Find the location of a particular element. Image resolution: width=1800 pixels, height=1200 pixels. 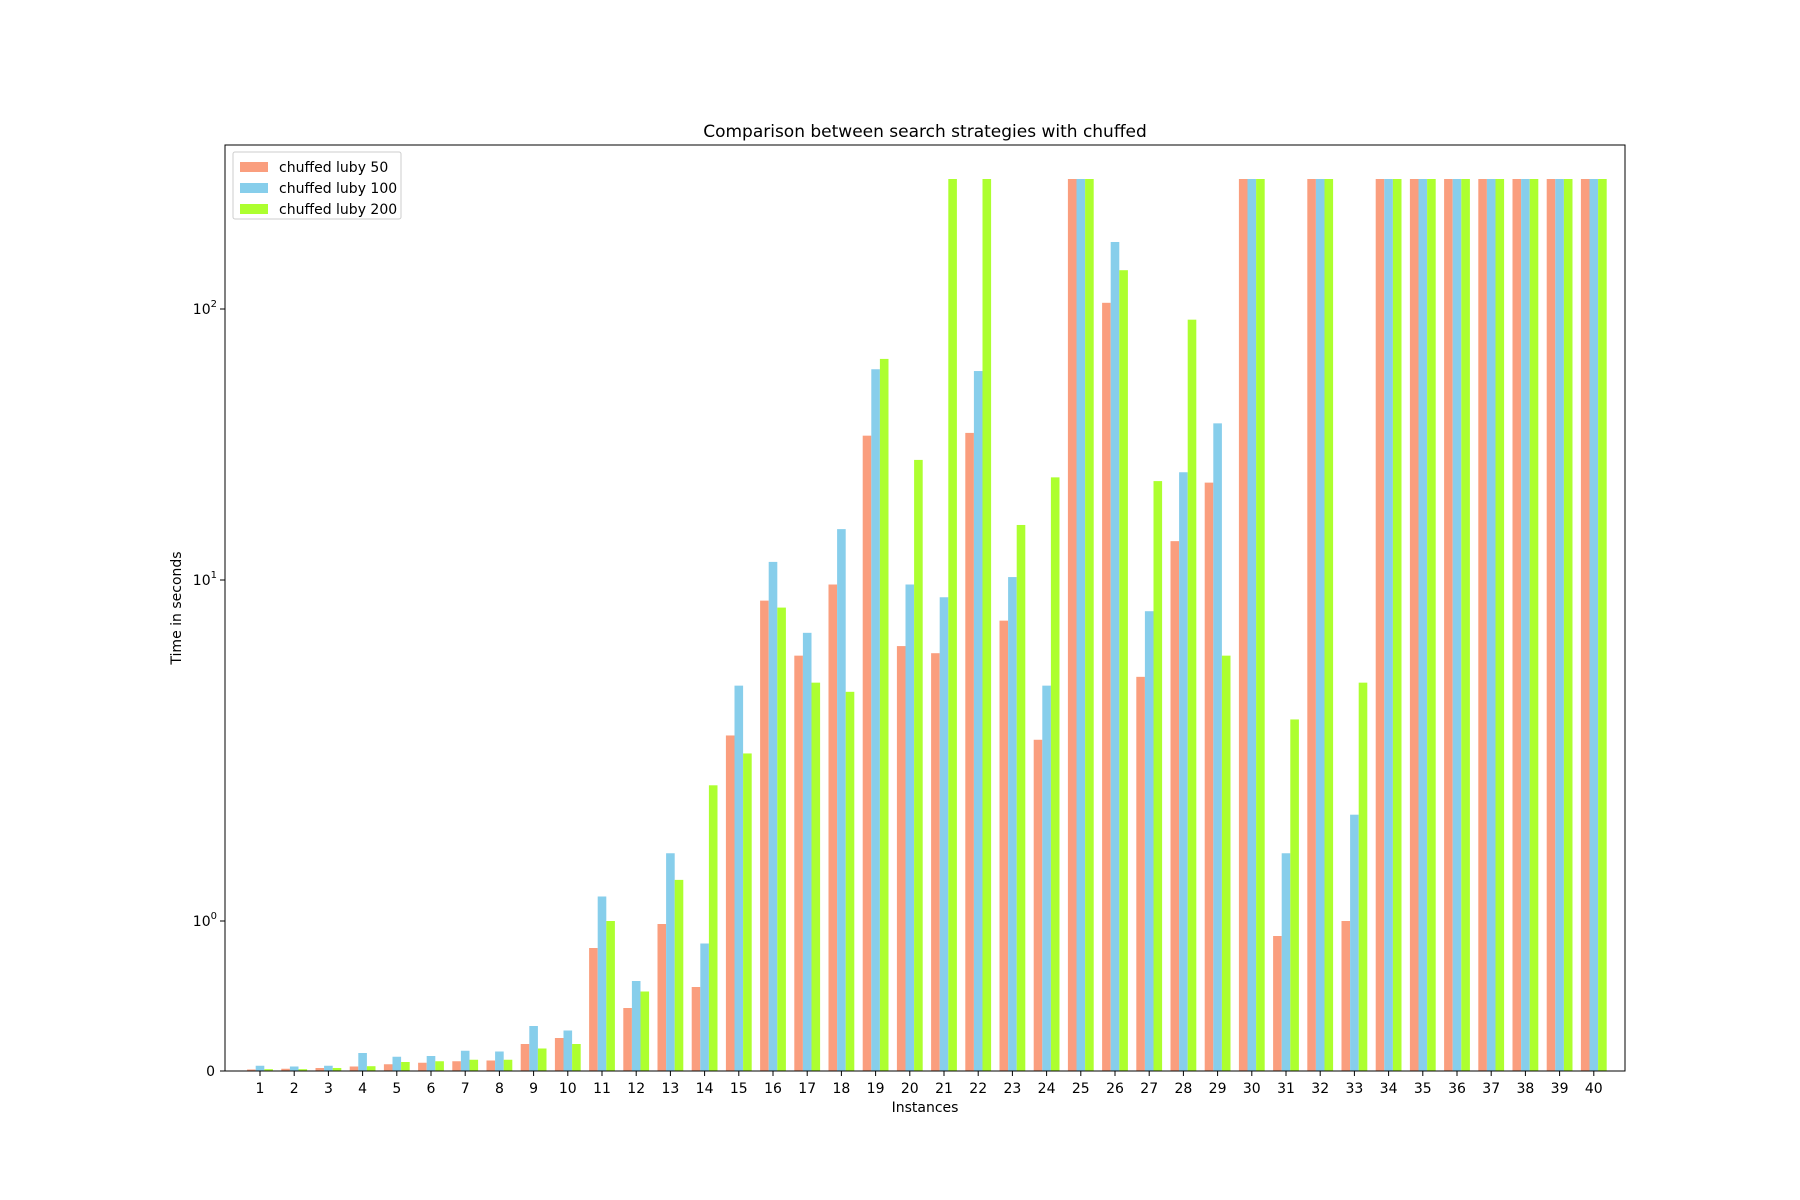

x-tick-label: 19 is located at coordinates (876, 1089).